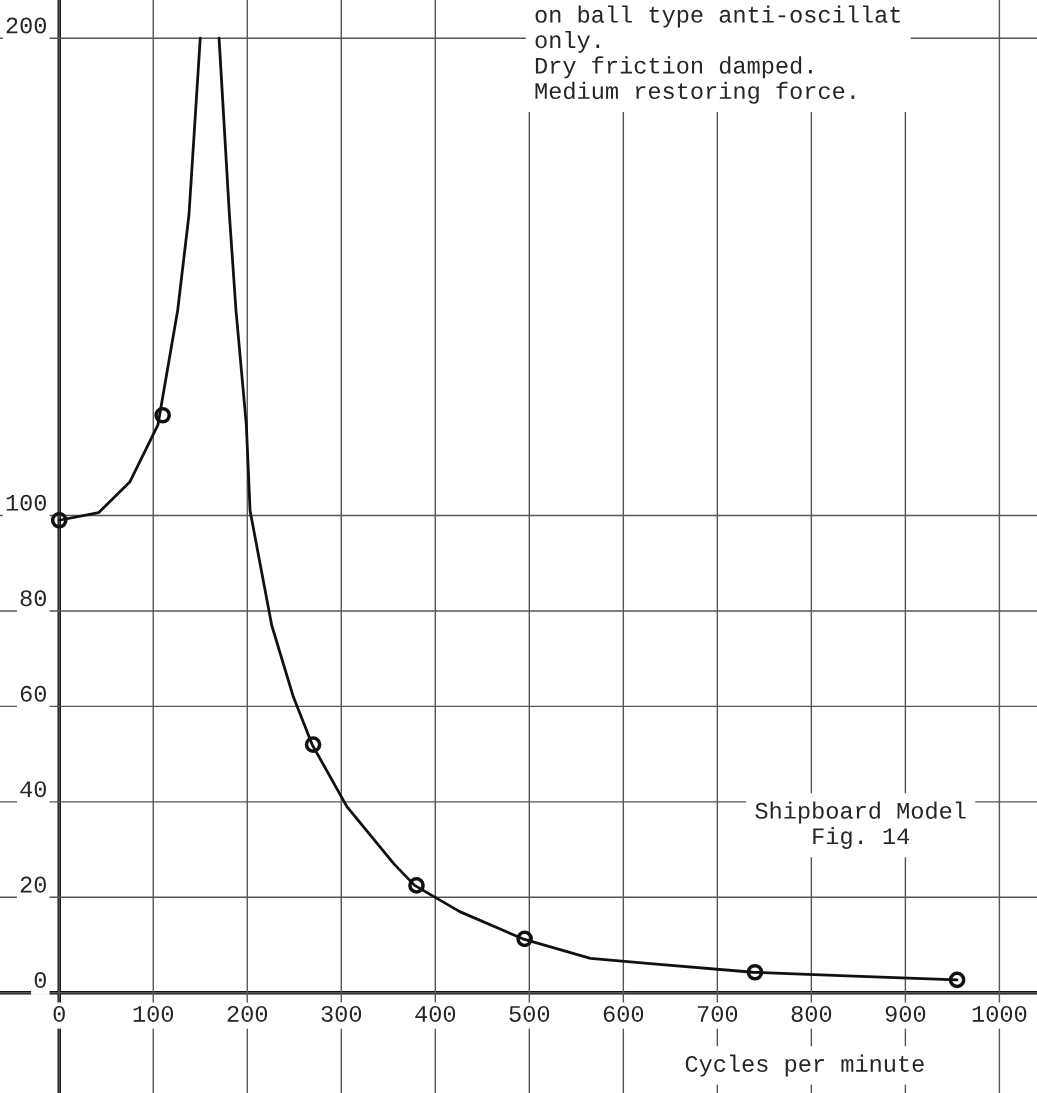 The image size is (1037, 1093). What do you see at coordinates (804, 1065) in the screenshot?
I see `x-axis-title: Cycles per minute` at bounding box center [804, 1065].